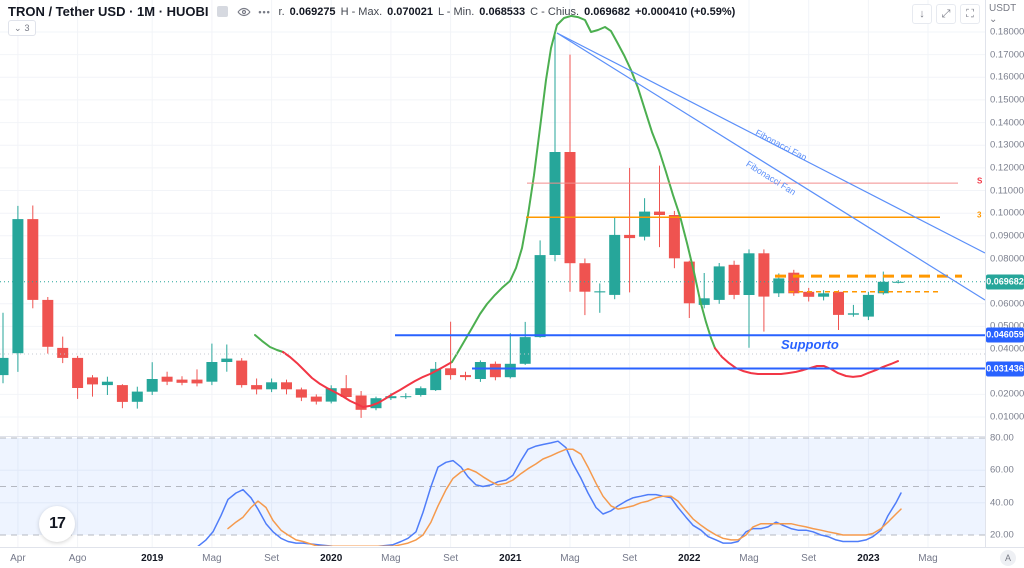 The image size is (1024, 568). I want to click on indicator-axis-label: 80.00, so click(1002, 438).